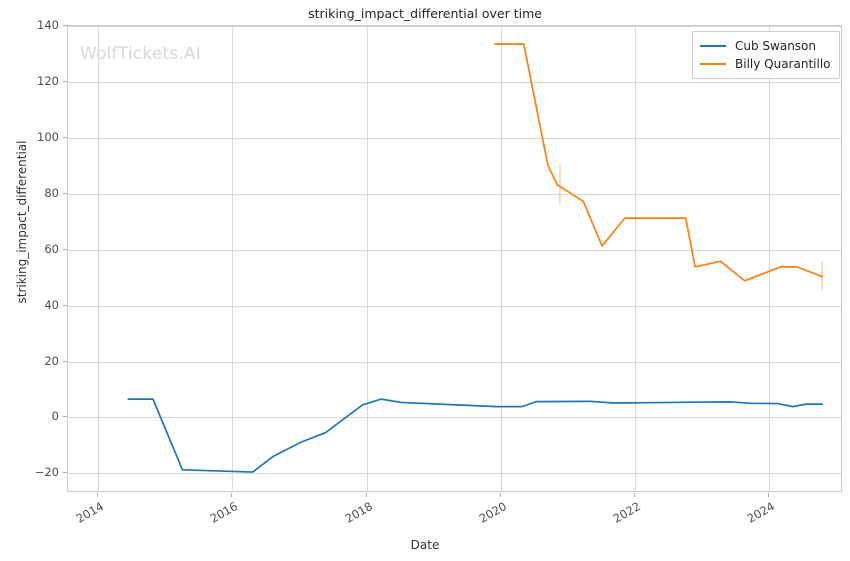  I want to click on y-tick-label: 80, so click(51, 192).